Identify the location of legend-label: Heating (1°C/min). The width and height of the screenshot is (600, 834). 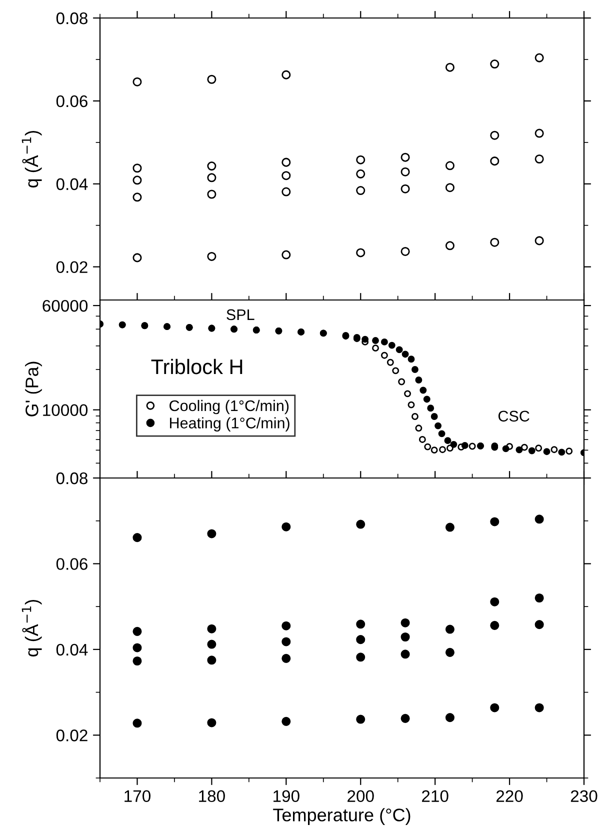
(230, 424).